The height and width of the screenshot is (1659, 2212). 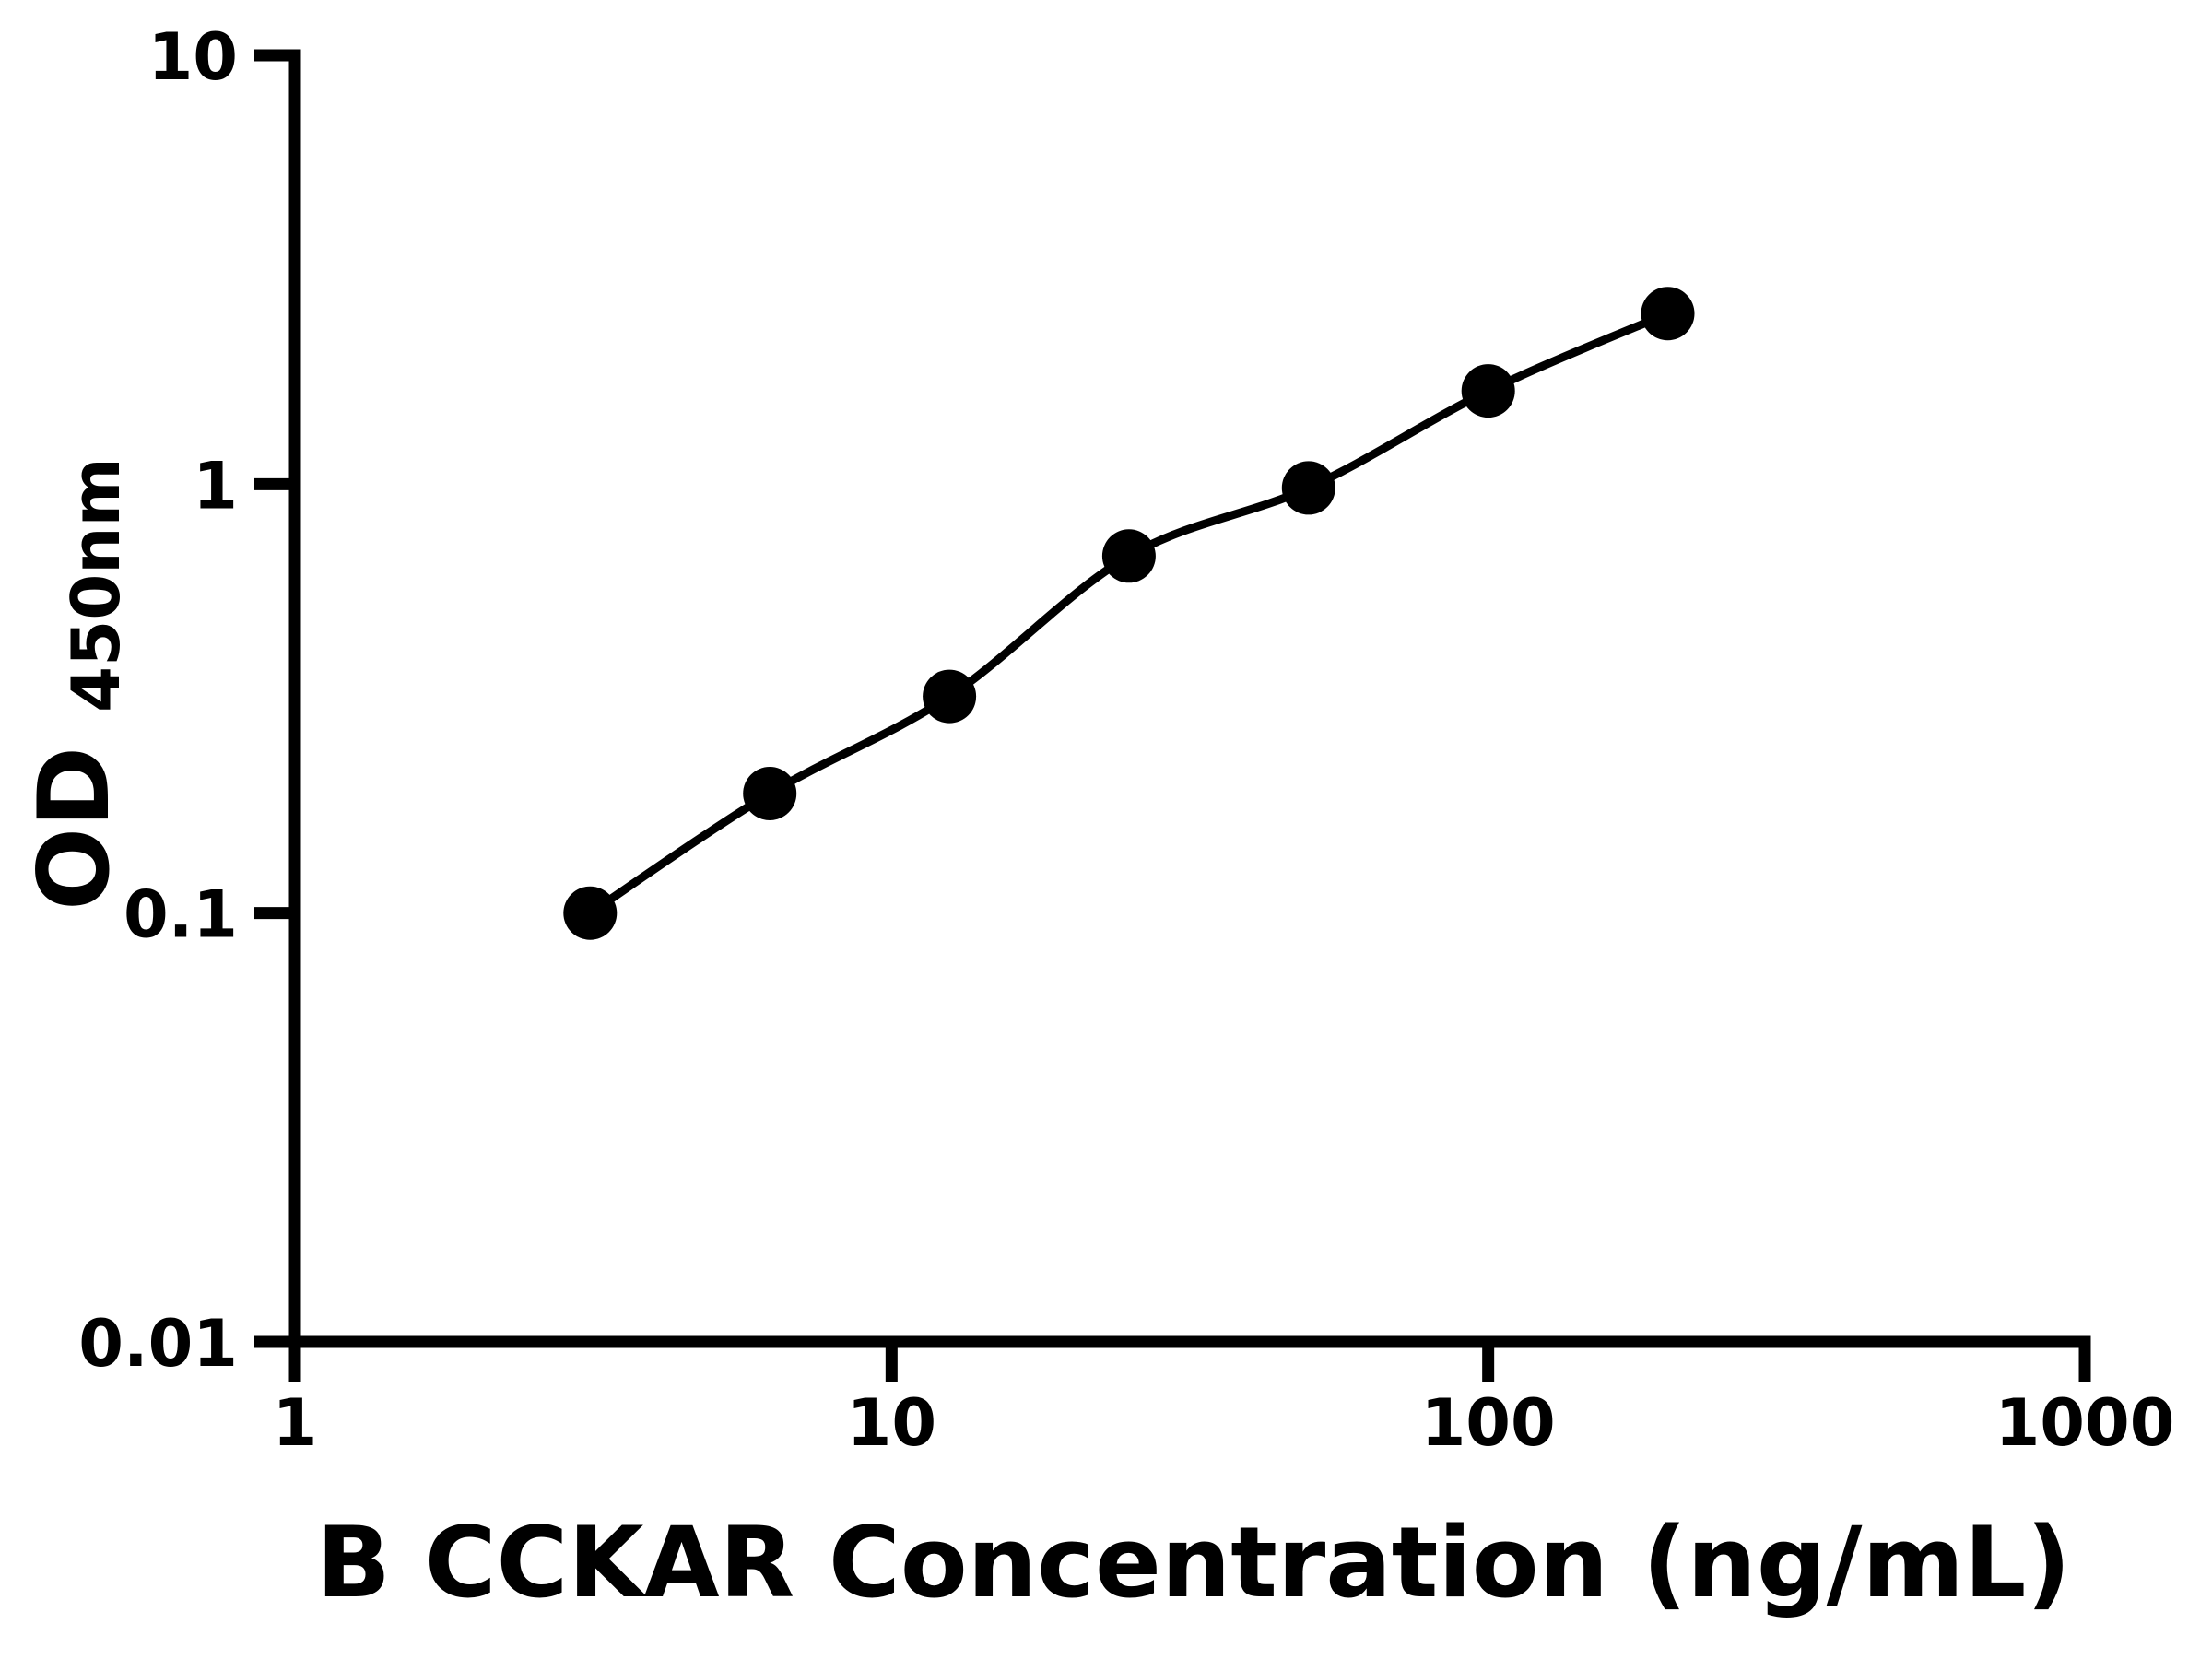 I want to click on y-tick-label: 1, so click(x=215, y=486).